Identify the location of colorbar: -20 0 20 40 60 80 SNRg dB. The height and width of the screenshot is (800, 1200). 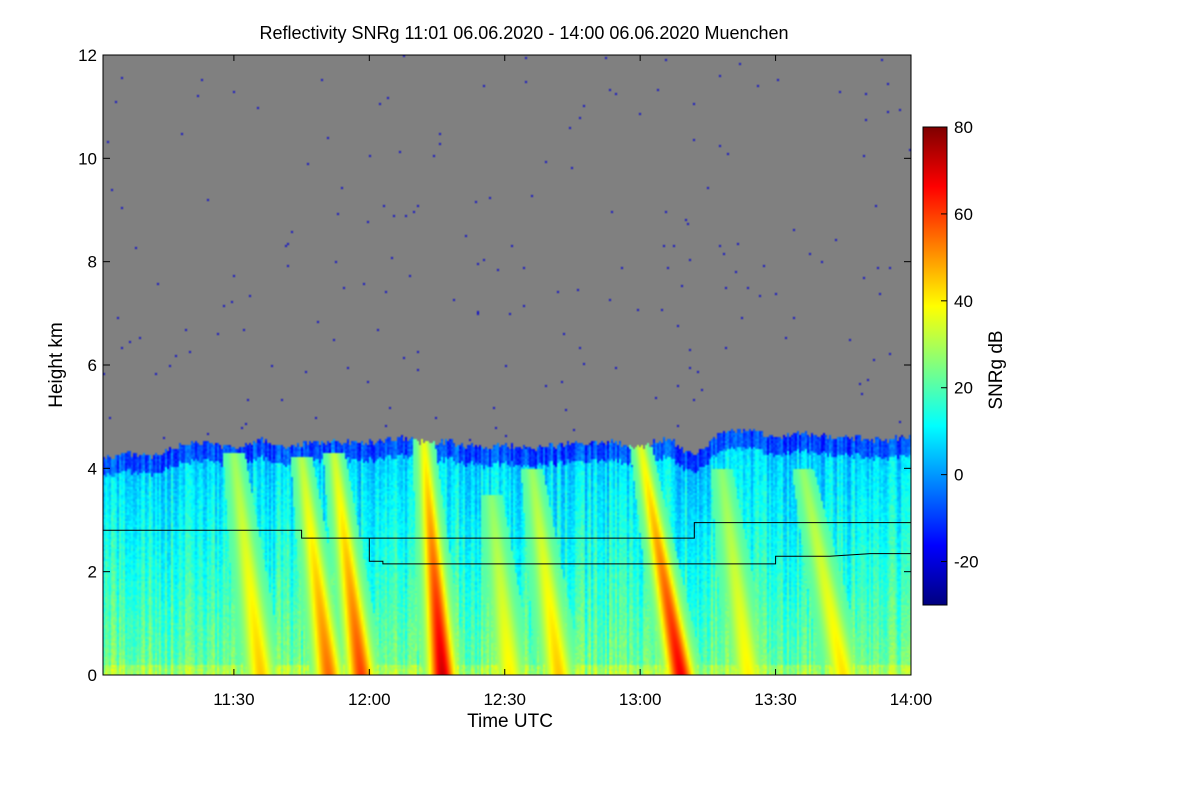
(964, 362).